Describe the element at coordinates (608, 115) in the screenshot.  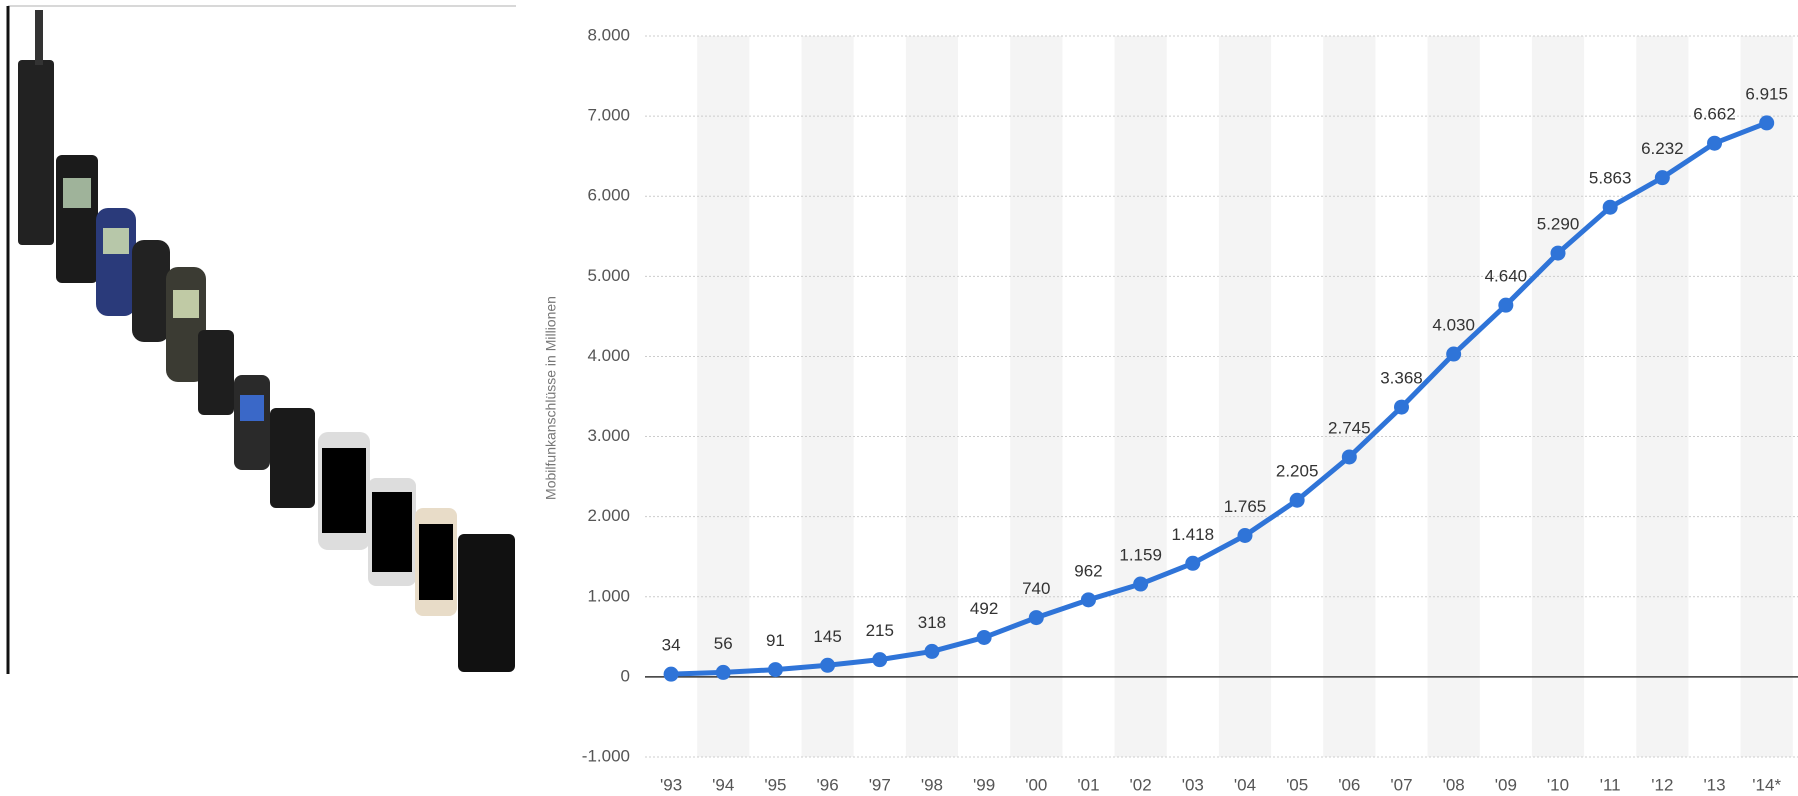
I see `y-tick-label: 7.000` at that location.